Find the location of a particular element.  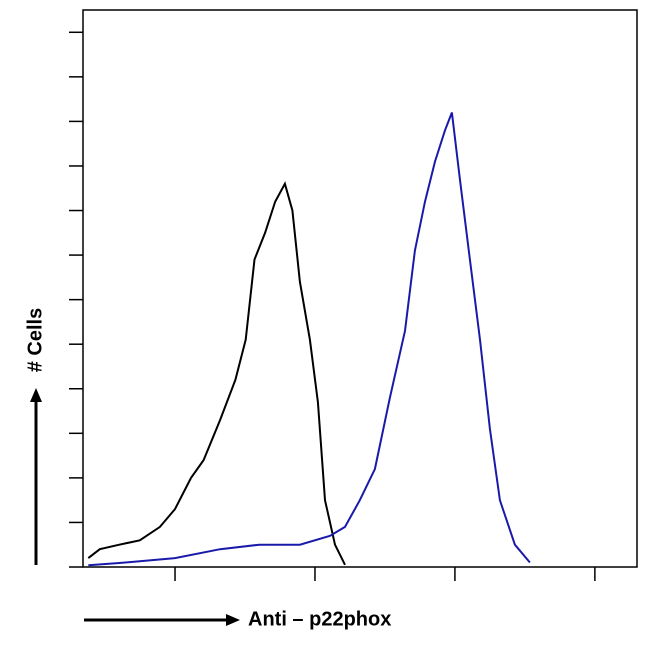

y-axis-label: # Cells is located at coordinates (35, 340).